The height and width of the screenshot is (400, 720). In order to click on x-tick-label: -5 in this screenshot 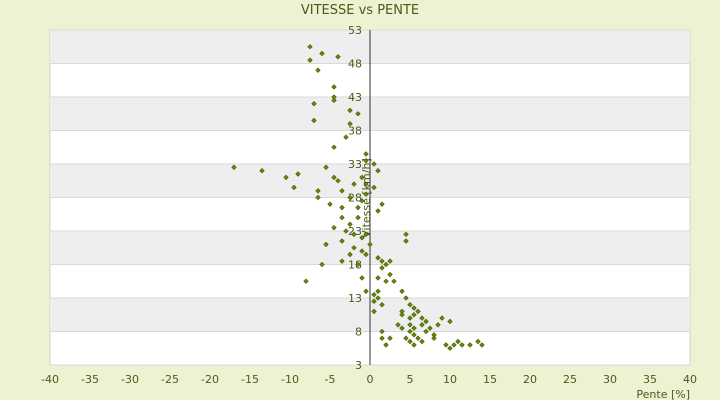, I will do `click(330, 379)`.